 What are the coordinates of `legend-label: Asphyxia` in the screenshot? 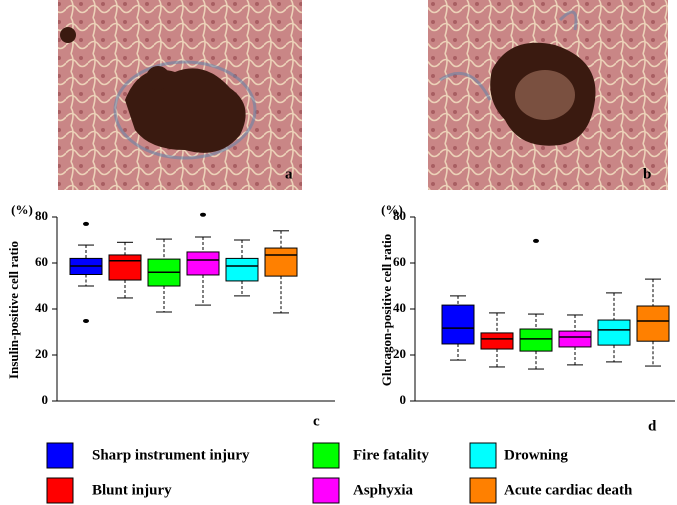 It's located at (383, 490).